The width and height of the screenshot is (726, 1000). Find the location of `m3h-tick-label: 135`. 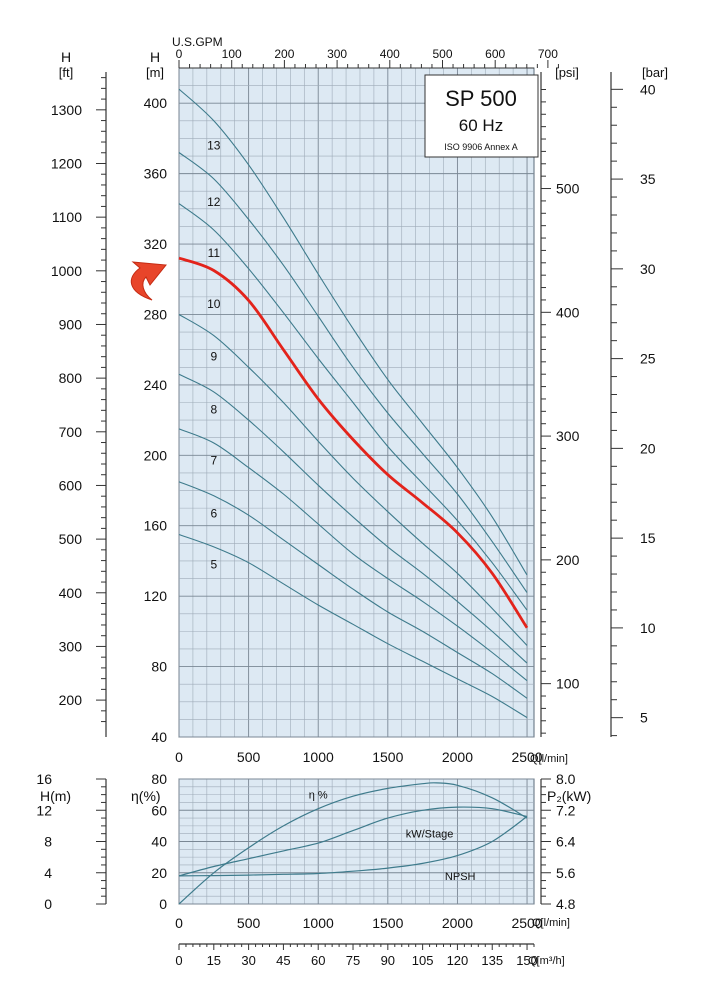

m3h-tick-label: 135 is located at coordinates (492, 960).